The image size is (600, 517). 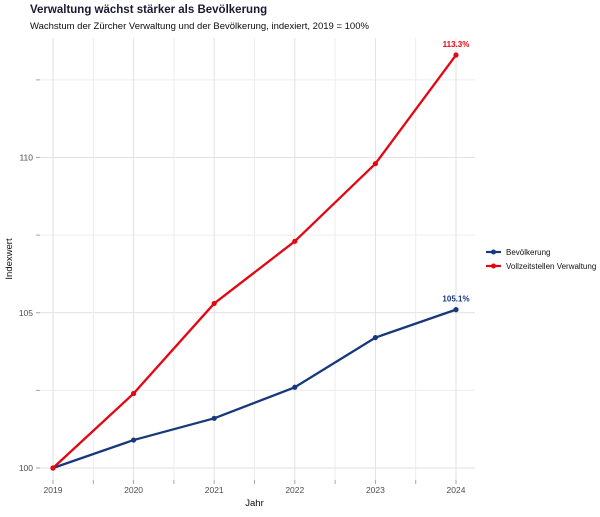 I want to click on x-tick-label: 2022, so click(x=294, y=490).